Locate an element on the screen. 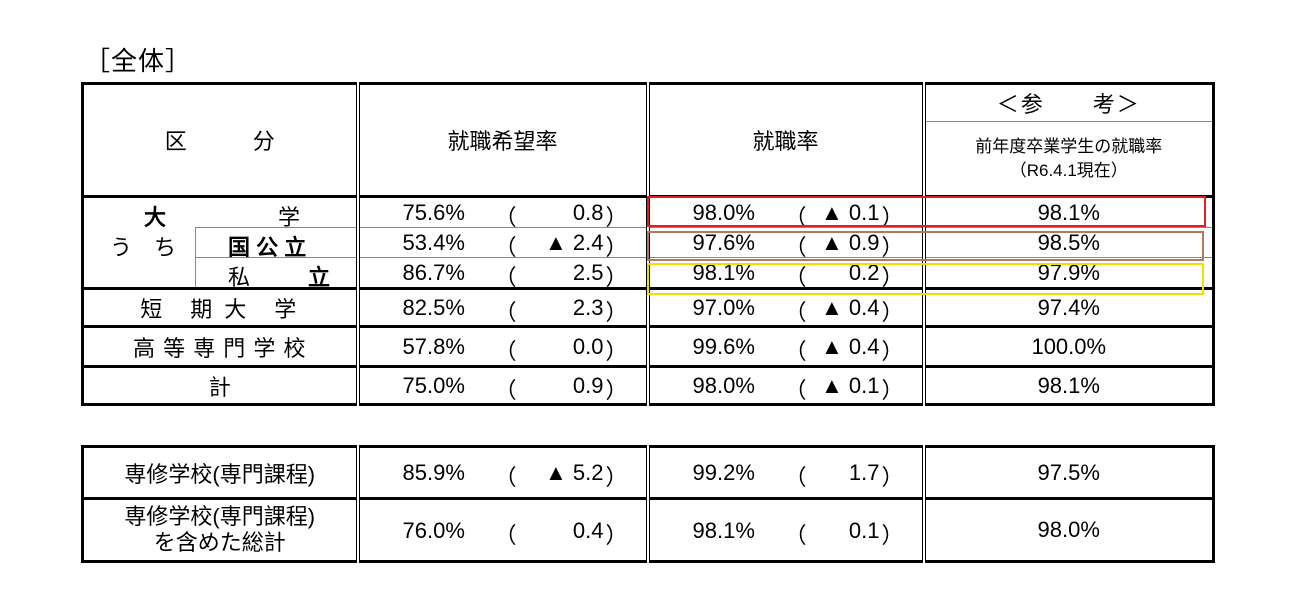 This screenshot has width=1310, height=601. hope-change: 2.3 is located at coordinates (588, 307).